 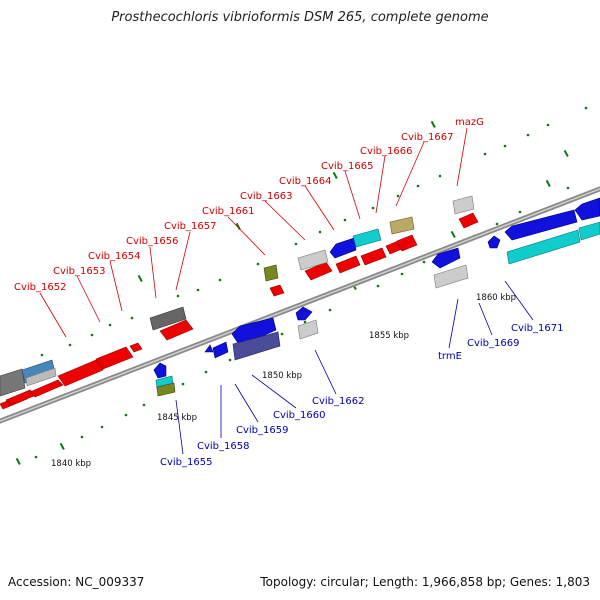 What do you see at coordinates (266, 196) in the screenshot?
I see `gene-label: Cvib_1663` at bounding box center [266, 196].